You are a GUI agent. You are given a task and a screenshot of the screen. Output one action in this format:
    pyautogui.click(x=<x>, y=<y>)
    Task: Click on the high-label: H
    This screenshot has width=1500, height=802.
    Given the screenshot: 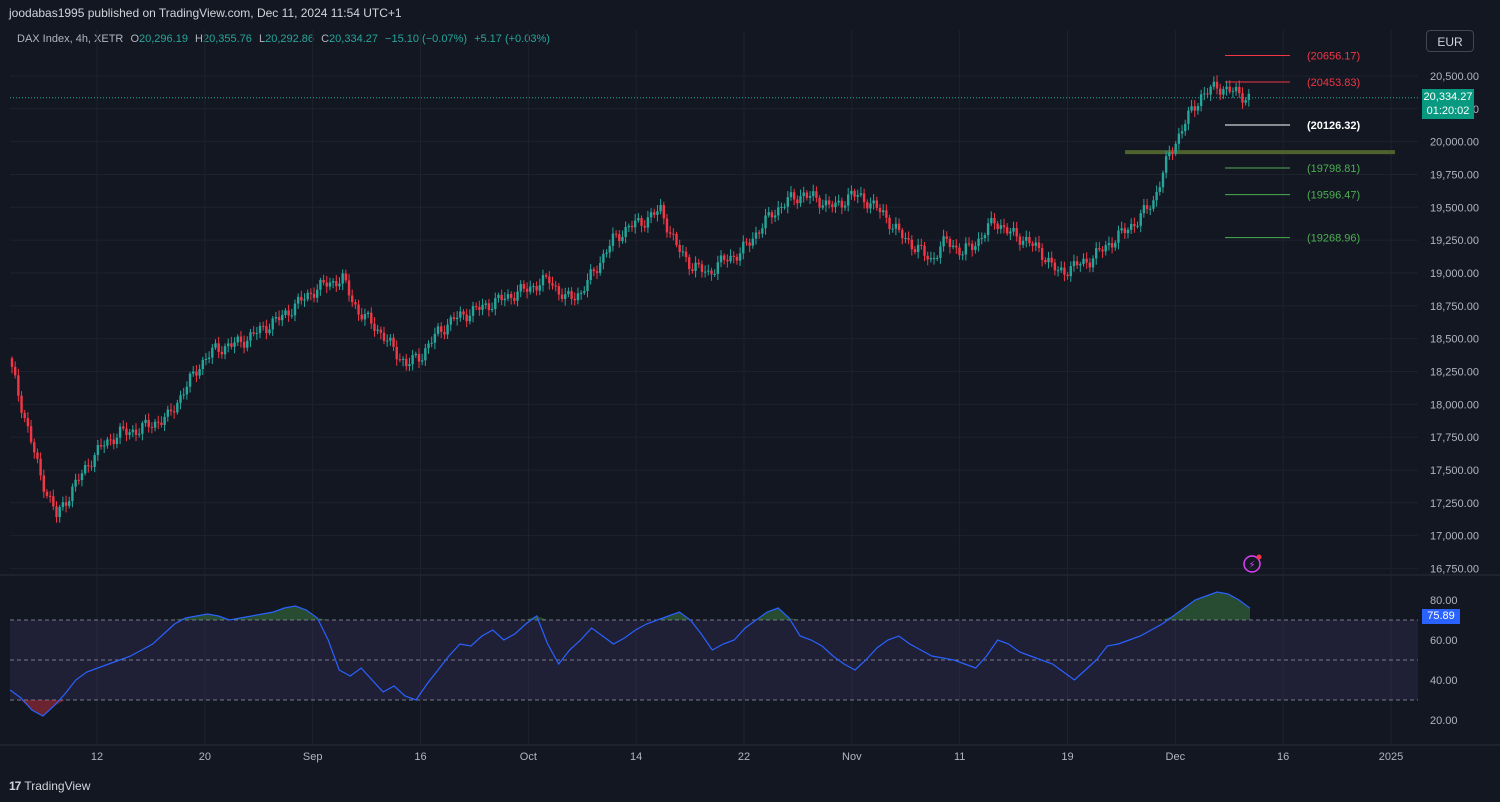 What is the action you would take?
    pyautogui.click(x=199, y=39)
    